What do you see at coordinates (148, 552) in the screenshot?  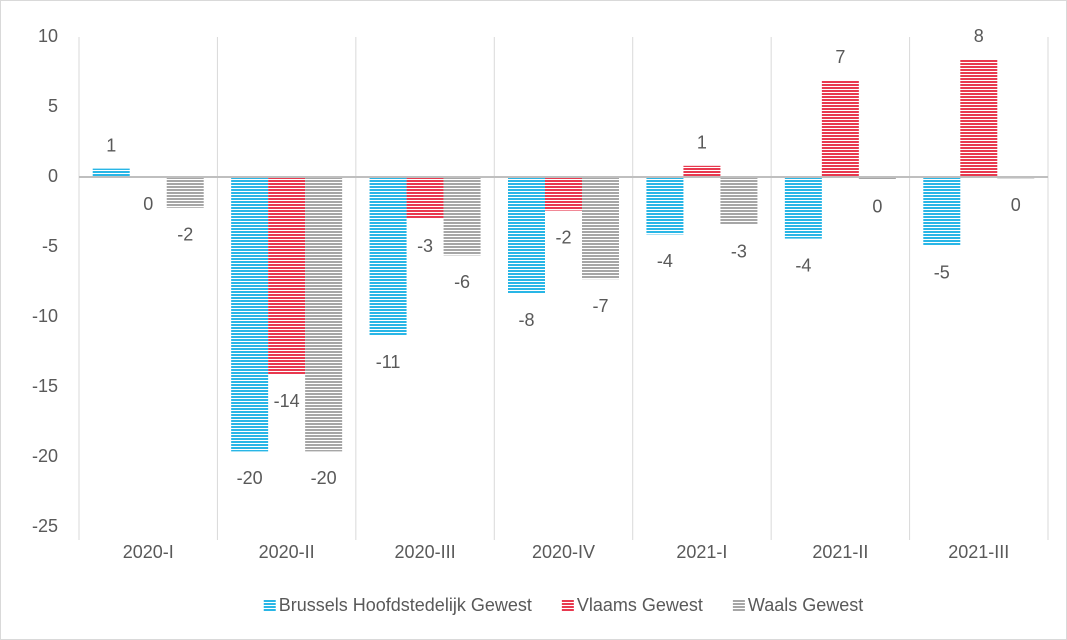 I see `x-tick-label: 2020-I` at bounding box center [148, 552].